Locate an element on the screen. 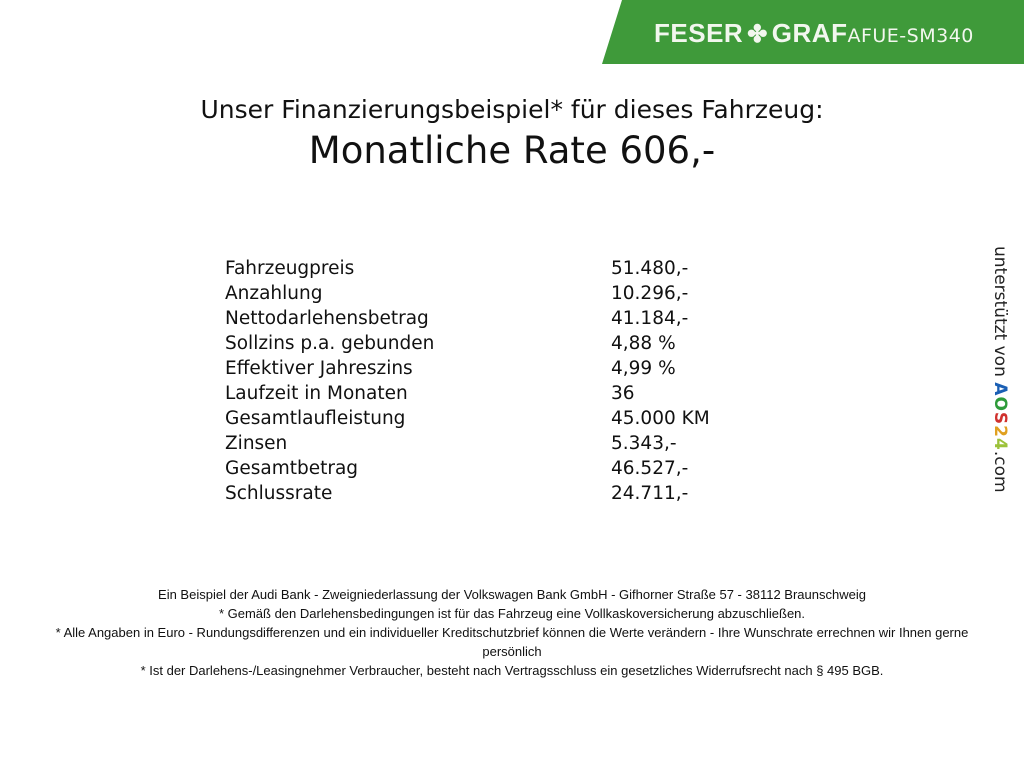 The image size is (1024, 768). dealer-banner is located at coordinates (813, 32).